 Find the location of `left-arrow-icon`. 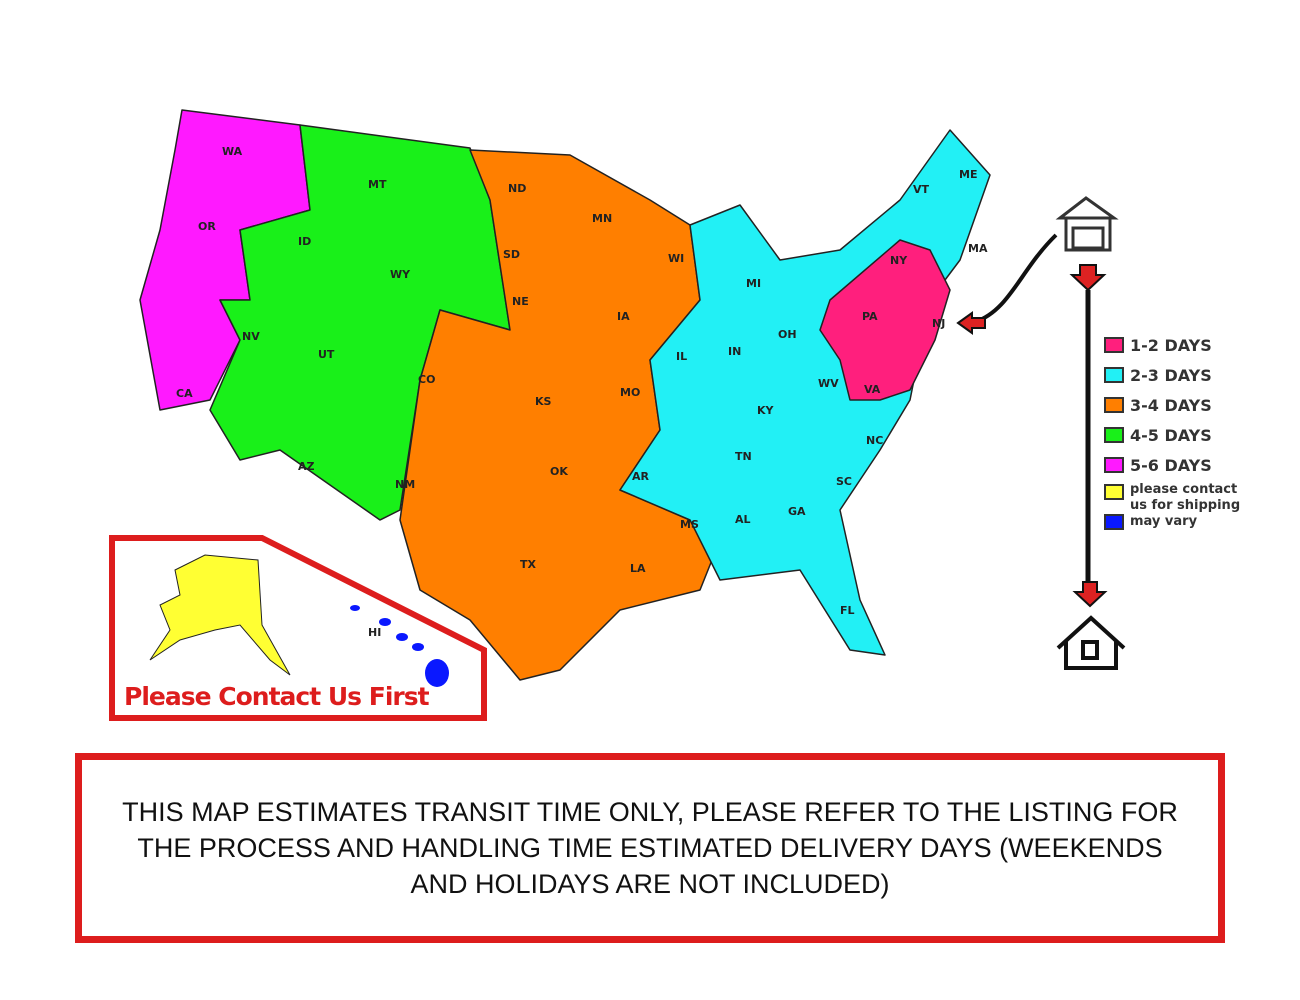

left-arrow-icon is located at coordinates (971, 323).